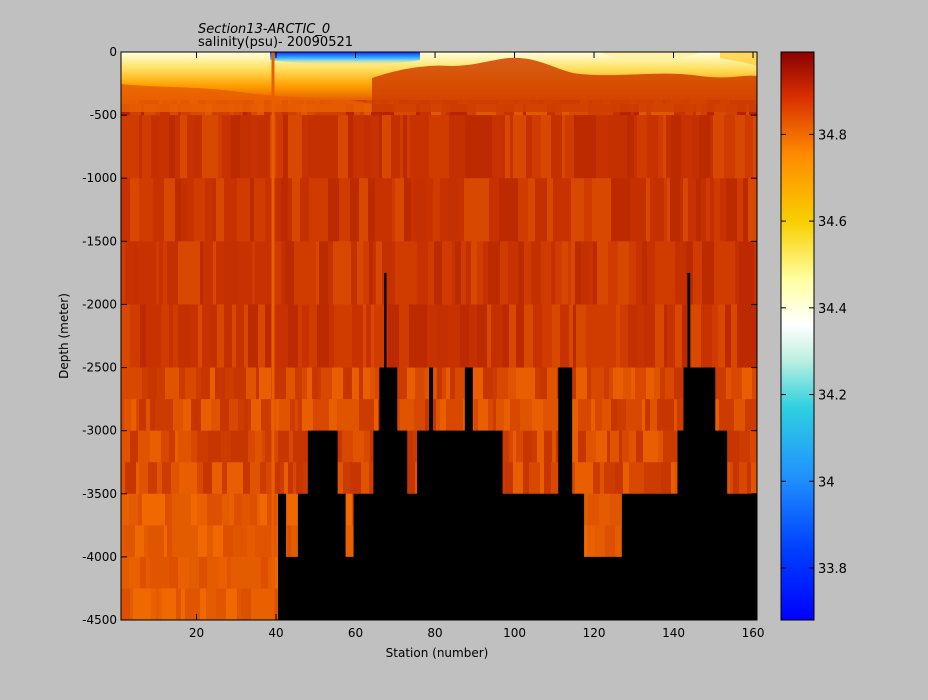  Describe the element at coordinates (832, 135) in the screenshot. I see `colorbar-tick-label: 34.8` at that location.